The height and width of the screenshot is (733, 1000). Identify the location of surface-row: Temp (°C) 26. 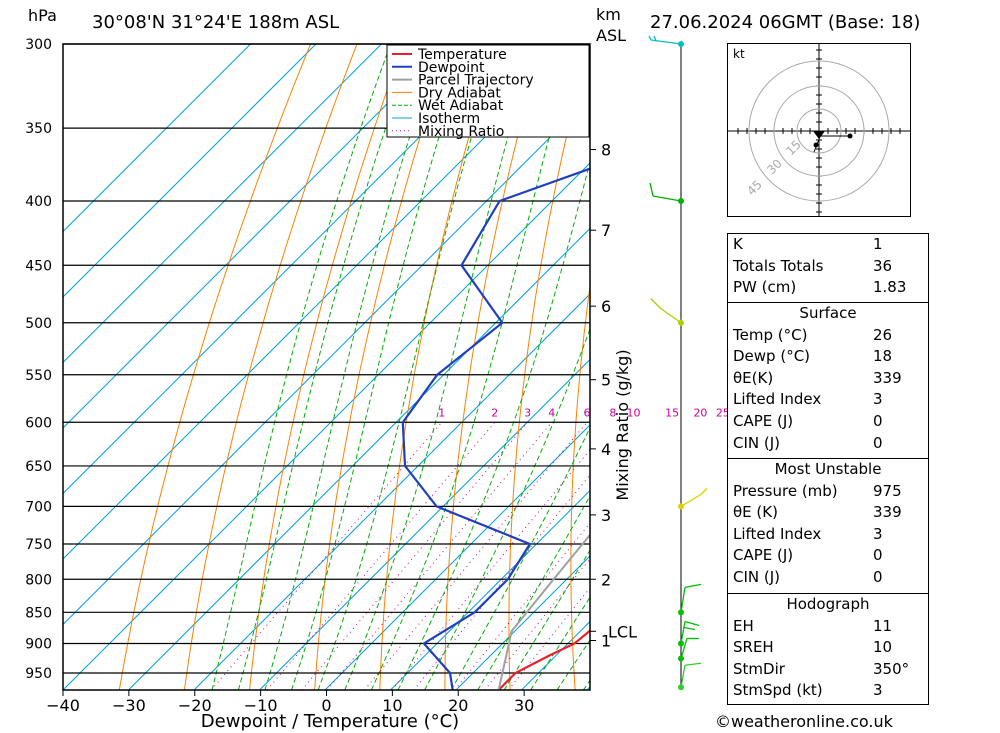
(813, 334).